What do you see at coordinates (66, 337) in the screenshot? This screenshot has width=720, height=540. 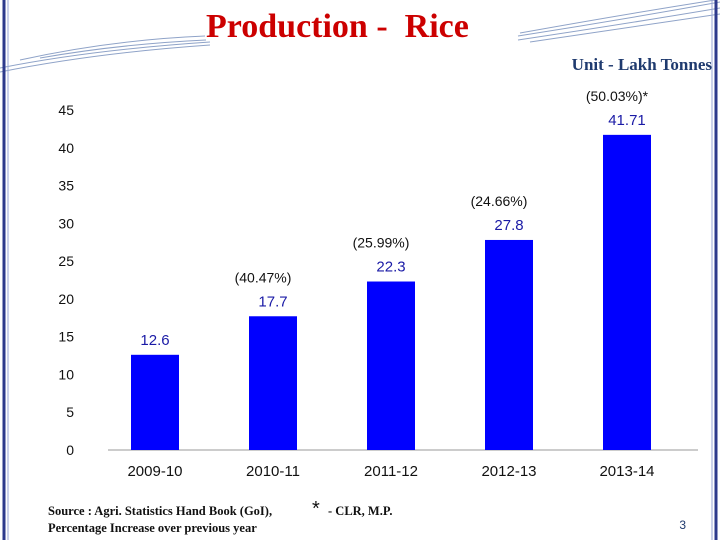 I see `y-tick-label: 15` at bounding box center [66, 337].